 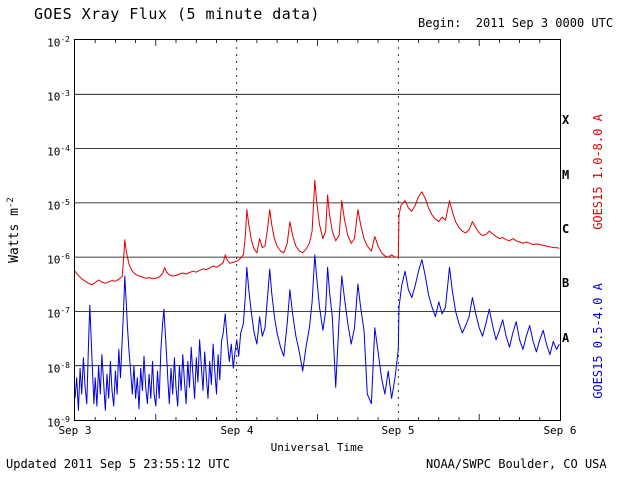 I want to click on y-axis-label: Watts m-2, so click(x=14, y=230).